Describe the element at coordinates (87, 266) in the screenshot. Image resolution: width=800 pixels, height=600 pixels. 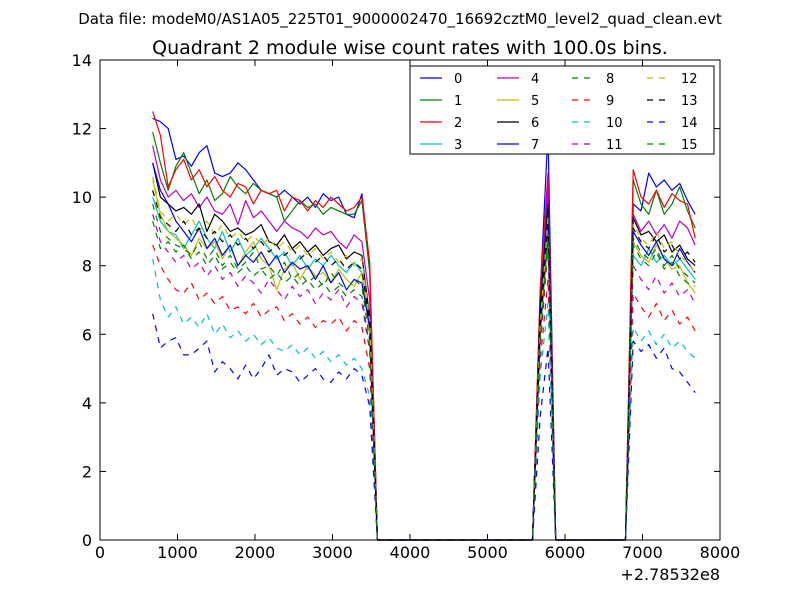
I see `y-tick-label: 8` at that location.